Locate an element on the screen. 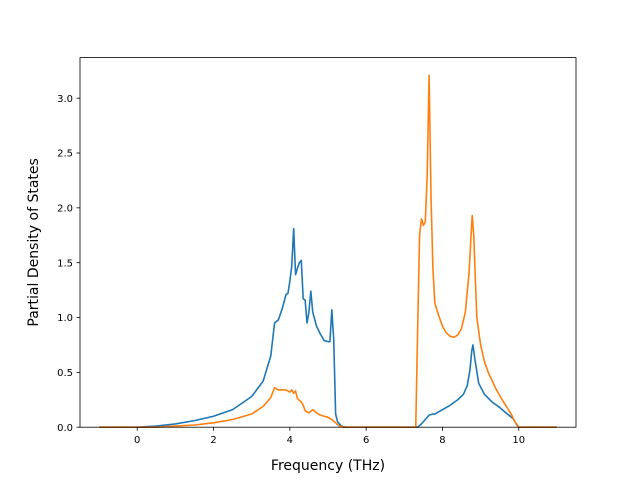 This screenshot has height=480, width=640. y-tick-label: 1.5 is located at coordinates (65, 263).